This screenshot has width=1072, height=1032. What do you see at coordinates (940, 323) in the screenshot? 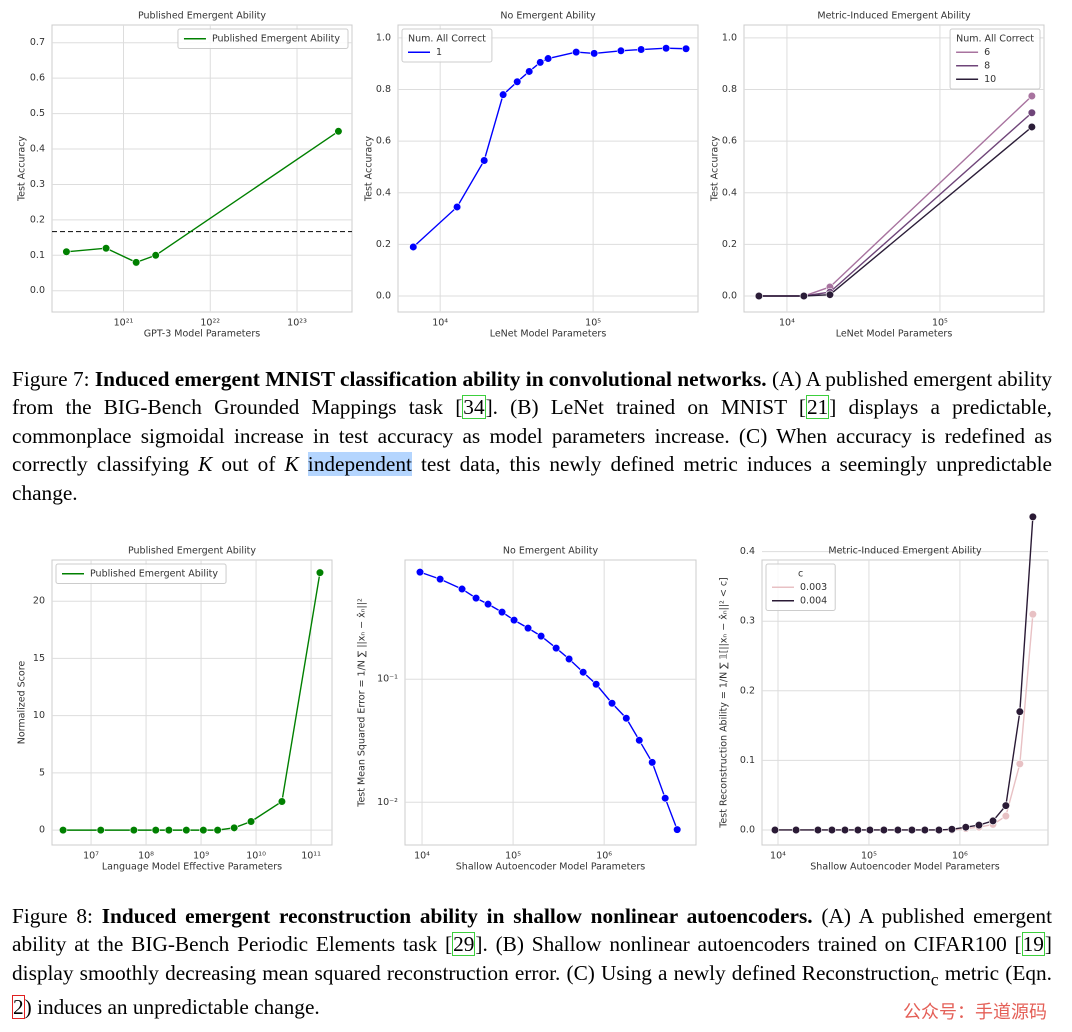
I see `x-tick-label: 10⁵` at bounding box center [940, 323].